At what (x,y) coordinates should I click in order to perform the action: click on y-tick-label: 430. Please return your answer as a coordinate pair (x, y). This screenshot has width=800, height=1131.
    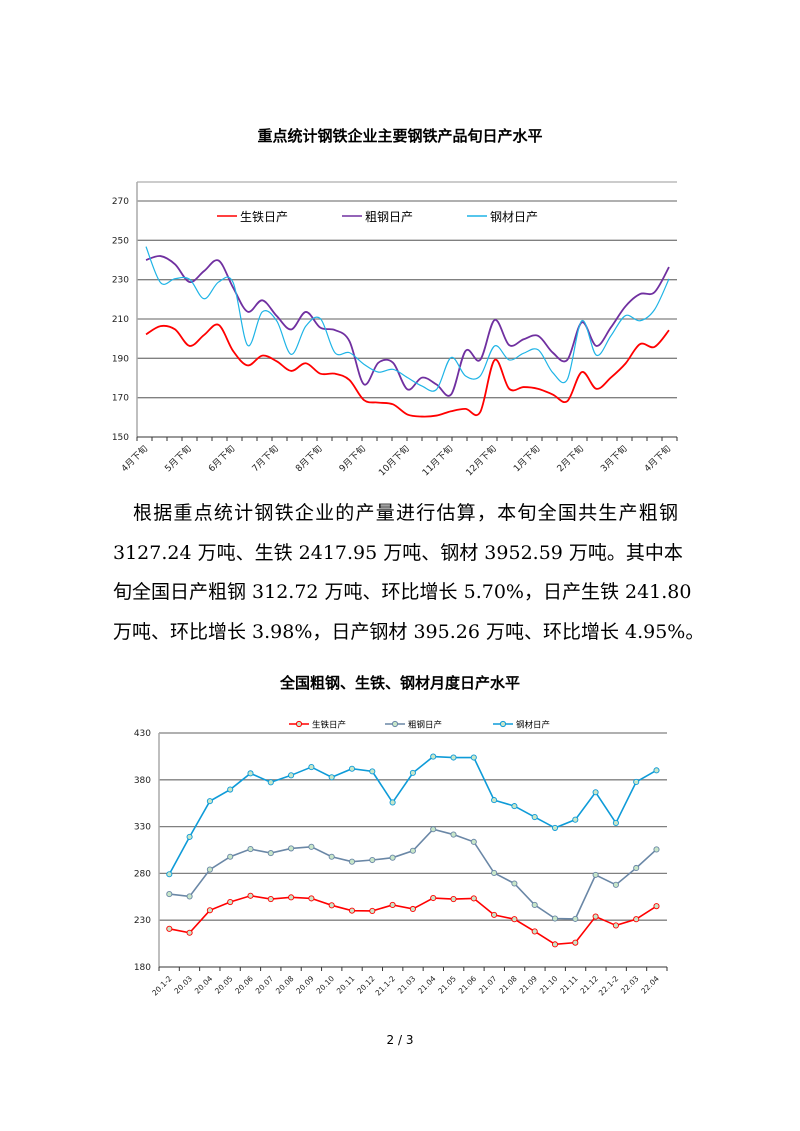
    Looking at the image, I should click on (142, 734).